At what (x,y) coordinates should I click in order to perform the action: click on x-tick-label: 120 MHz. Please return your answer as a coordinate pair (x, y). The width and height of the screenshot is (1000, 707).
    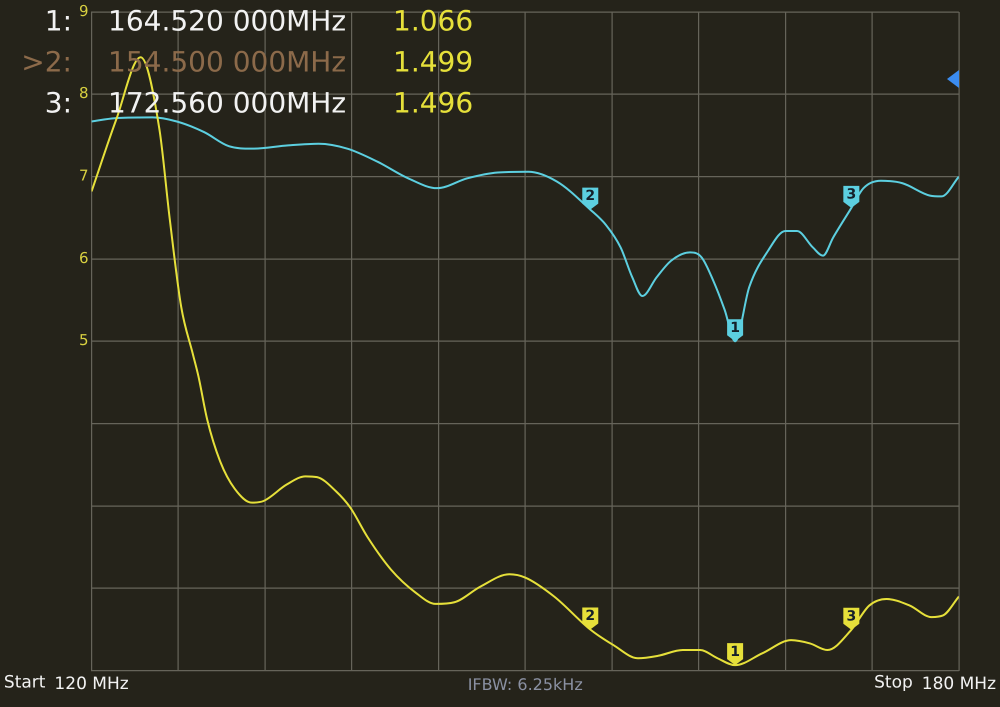
    Looking at the image, I should click on (91, 684).